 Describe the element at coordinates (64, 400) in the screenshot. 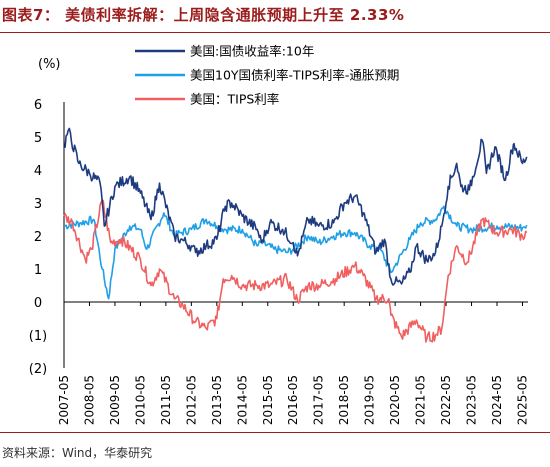

I see `x-tick-label: 2007-05` at that location.